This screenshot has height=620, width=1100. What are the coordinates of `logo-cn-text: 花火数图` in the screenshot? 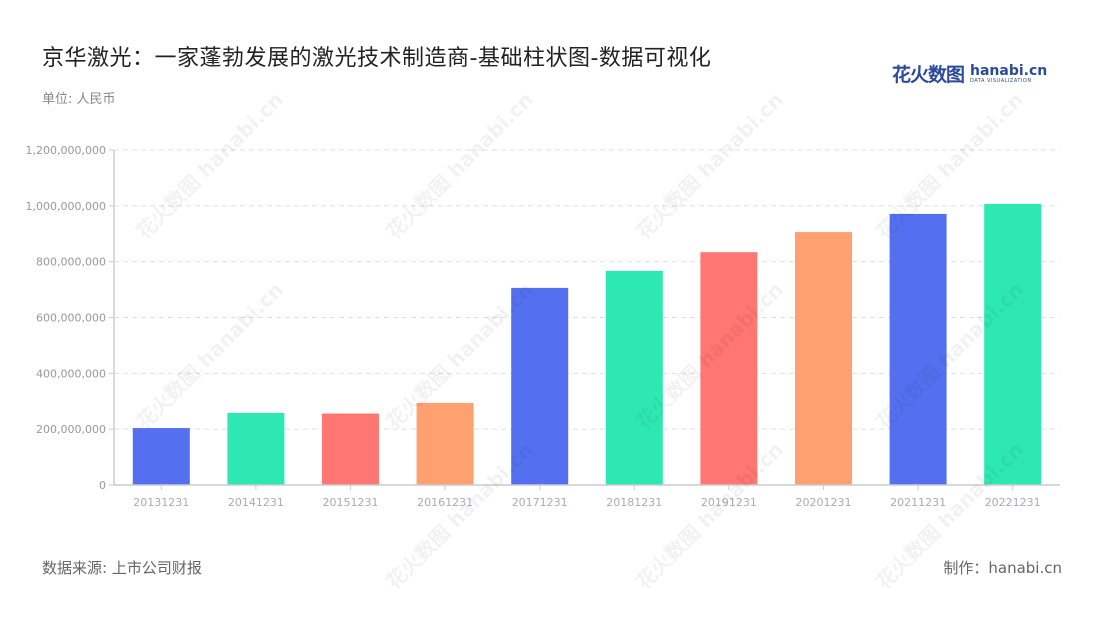 It's located at (928, 75).